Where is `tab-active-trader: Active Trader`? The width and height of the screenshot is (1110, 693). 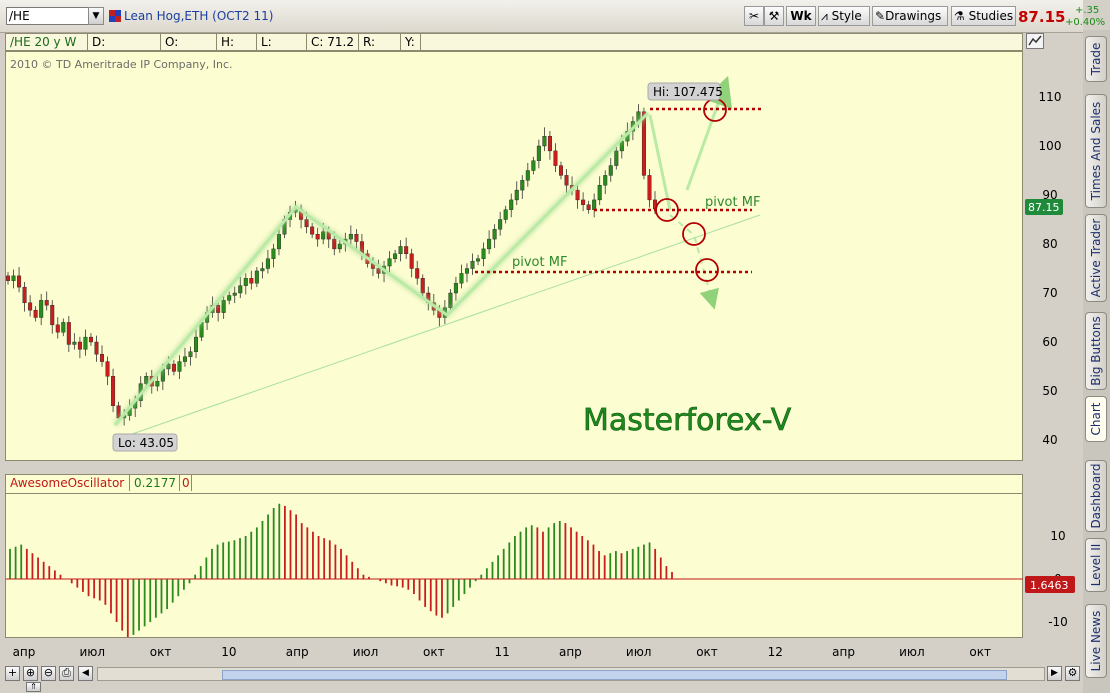 tab-active-trader: Active Trader is located at coordinates (1096, 258).